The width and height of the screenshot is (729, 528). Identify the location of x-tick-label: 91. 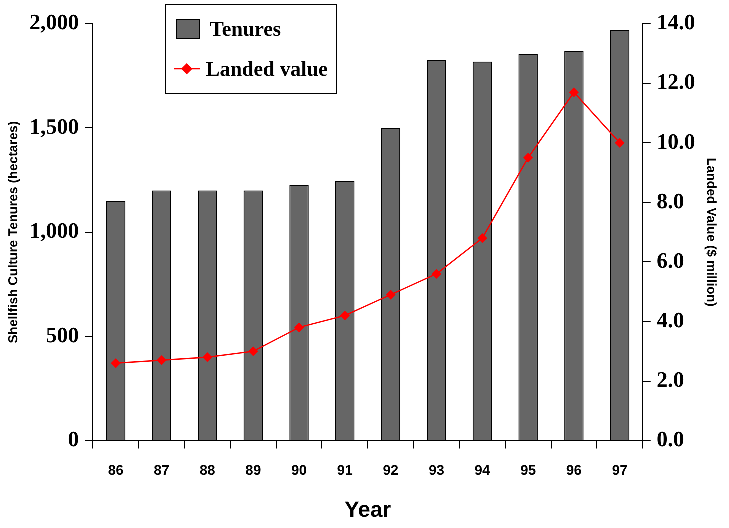
(345, 470).